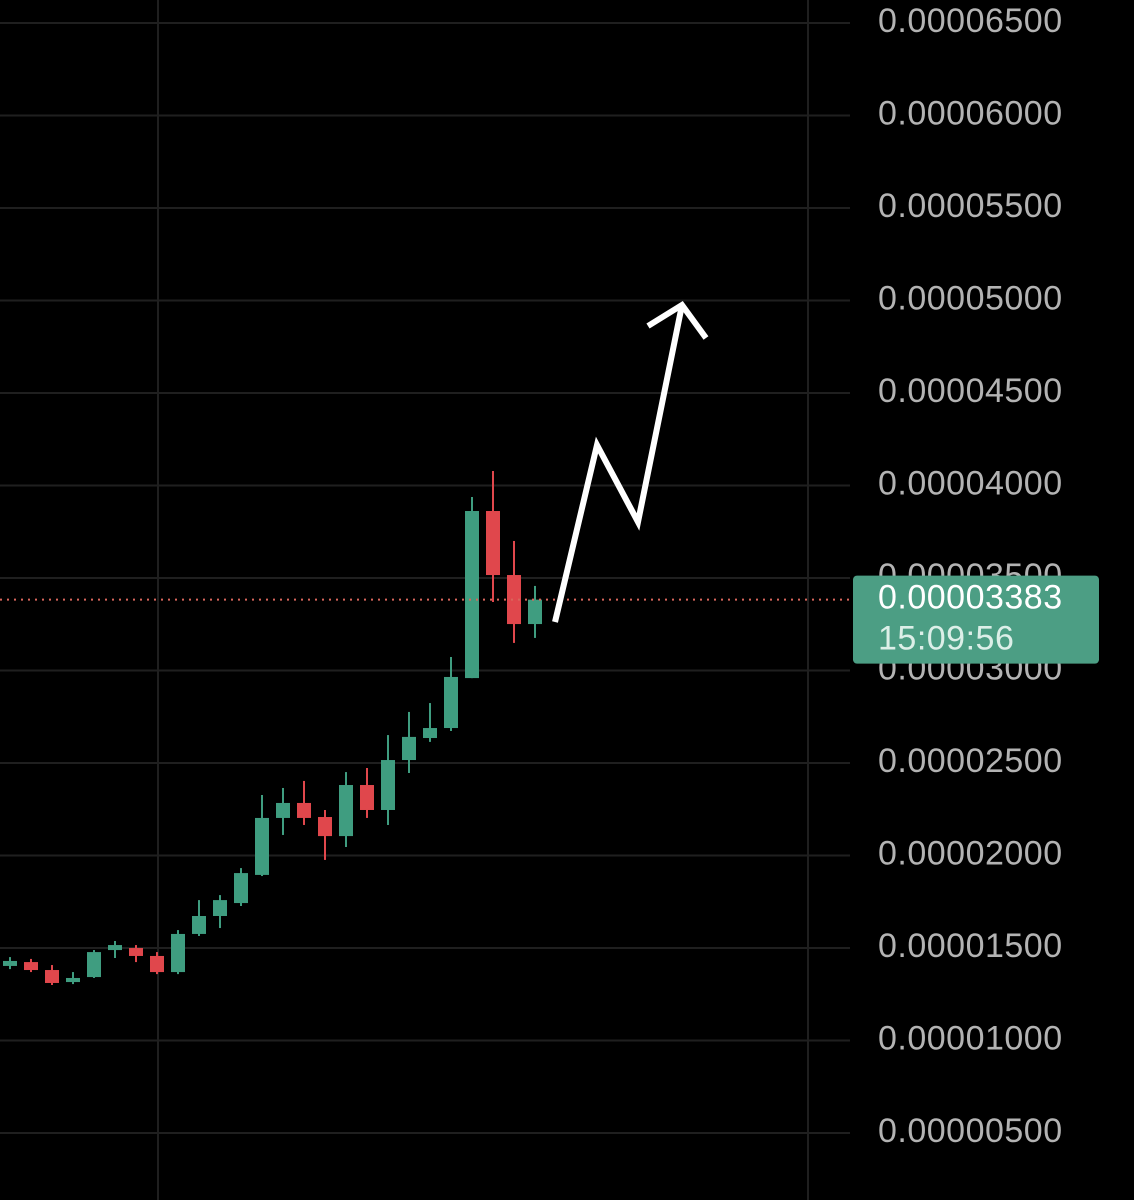 The image size is (1134, 1200). Describe the element at coordinates (970, 21) in the screenshot. I see `y-tick-label: 0.00006500` at that location.